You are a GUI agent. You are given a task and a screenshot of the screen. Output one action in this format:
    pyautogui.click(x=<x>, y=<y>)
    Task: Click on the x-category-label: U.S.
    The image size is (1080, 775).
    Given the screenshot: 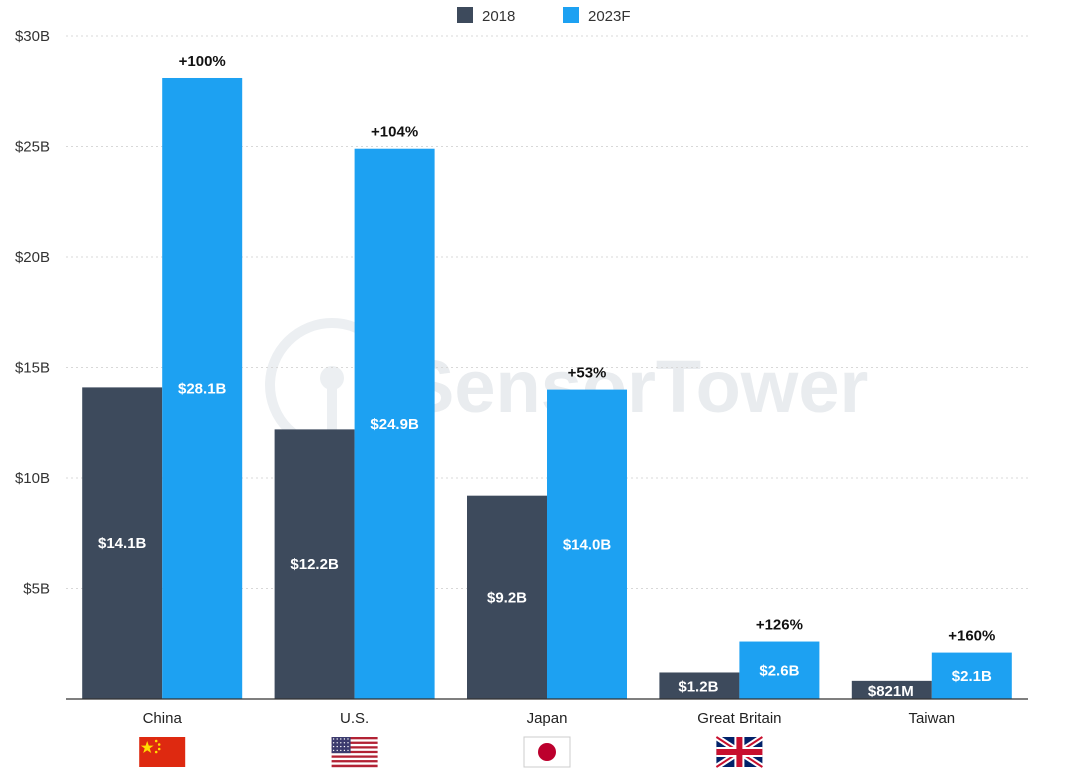 What is the action you would take?
    pyautogui.click(x=354, y=718)
    